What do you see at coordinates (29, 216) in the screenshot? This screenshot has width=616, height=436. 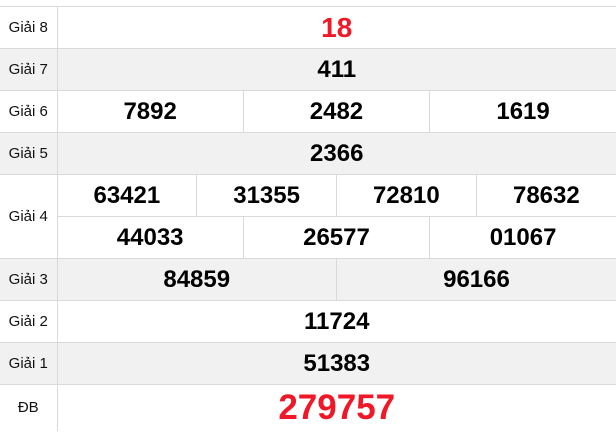 I see `prize-label-giai-4: Giải 4` at bounding box center [29, 216].